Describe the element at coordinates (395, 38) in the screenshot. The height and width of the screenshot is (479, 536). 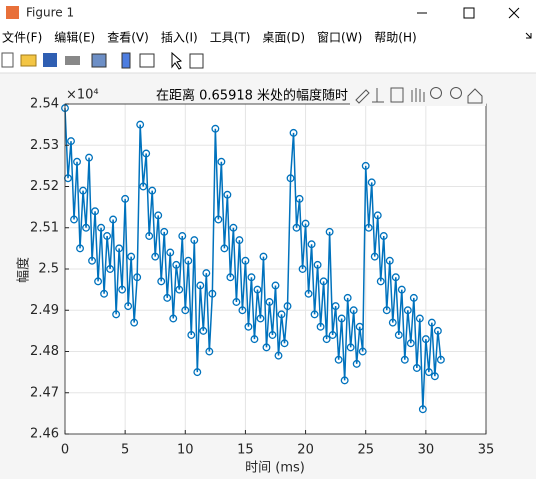
I see `menu-item: 帮助(H)` at that location.